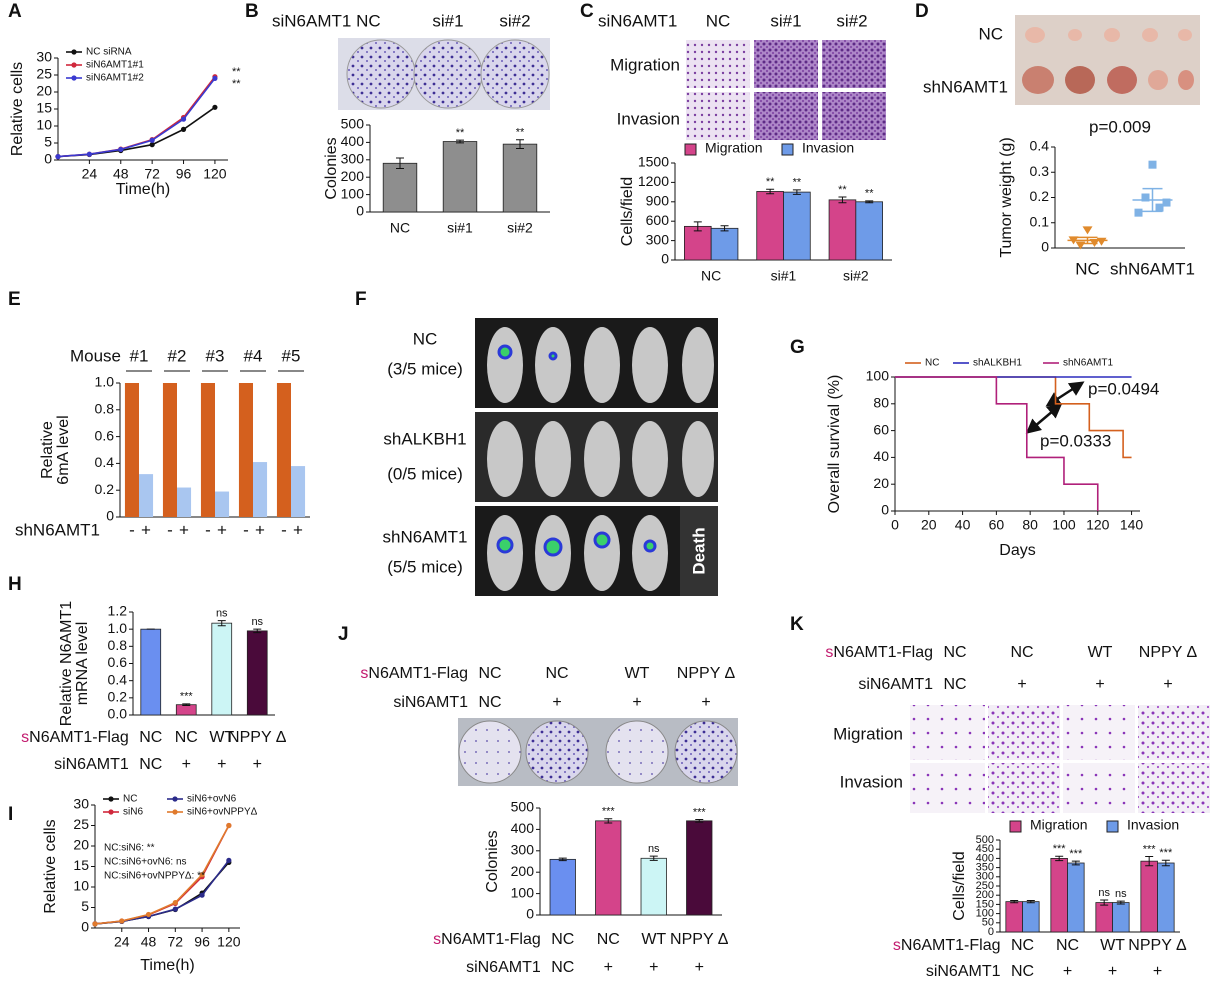  I want to click on y-tick-label: 0.8, so click(118, 645).